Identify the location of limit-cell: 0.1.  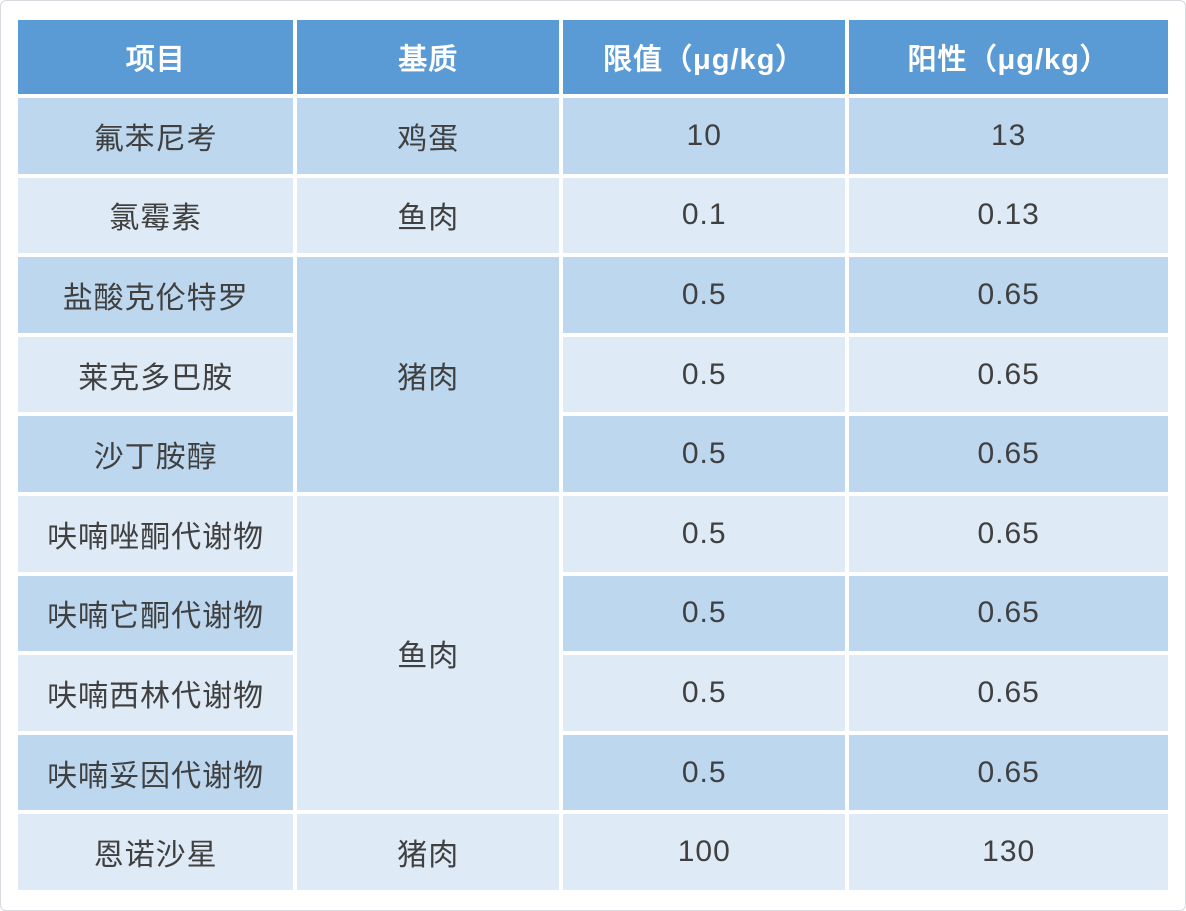
(704, 215).